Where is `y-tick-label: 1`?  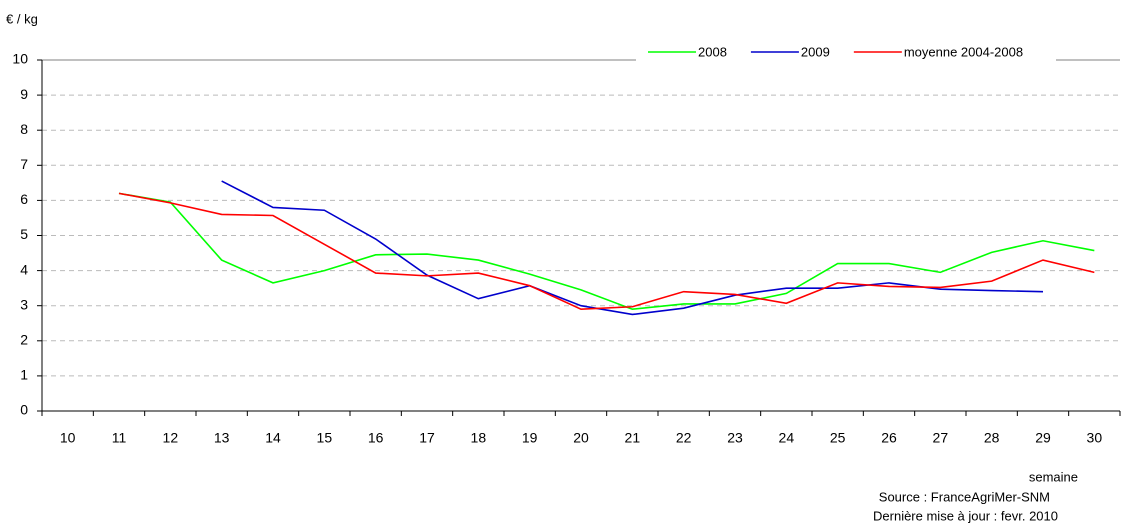 y-tick-label: 1 is located at coordinates (24, 375).